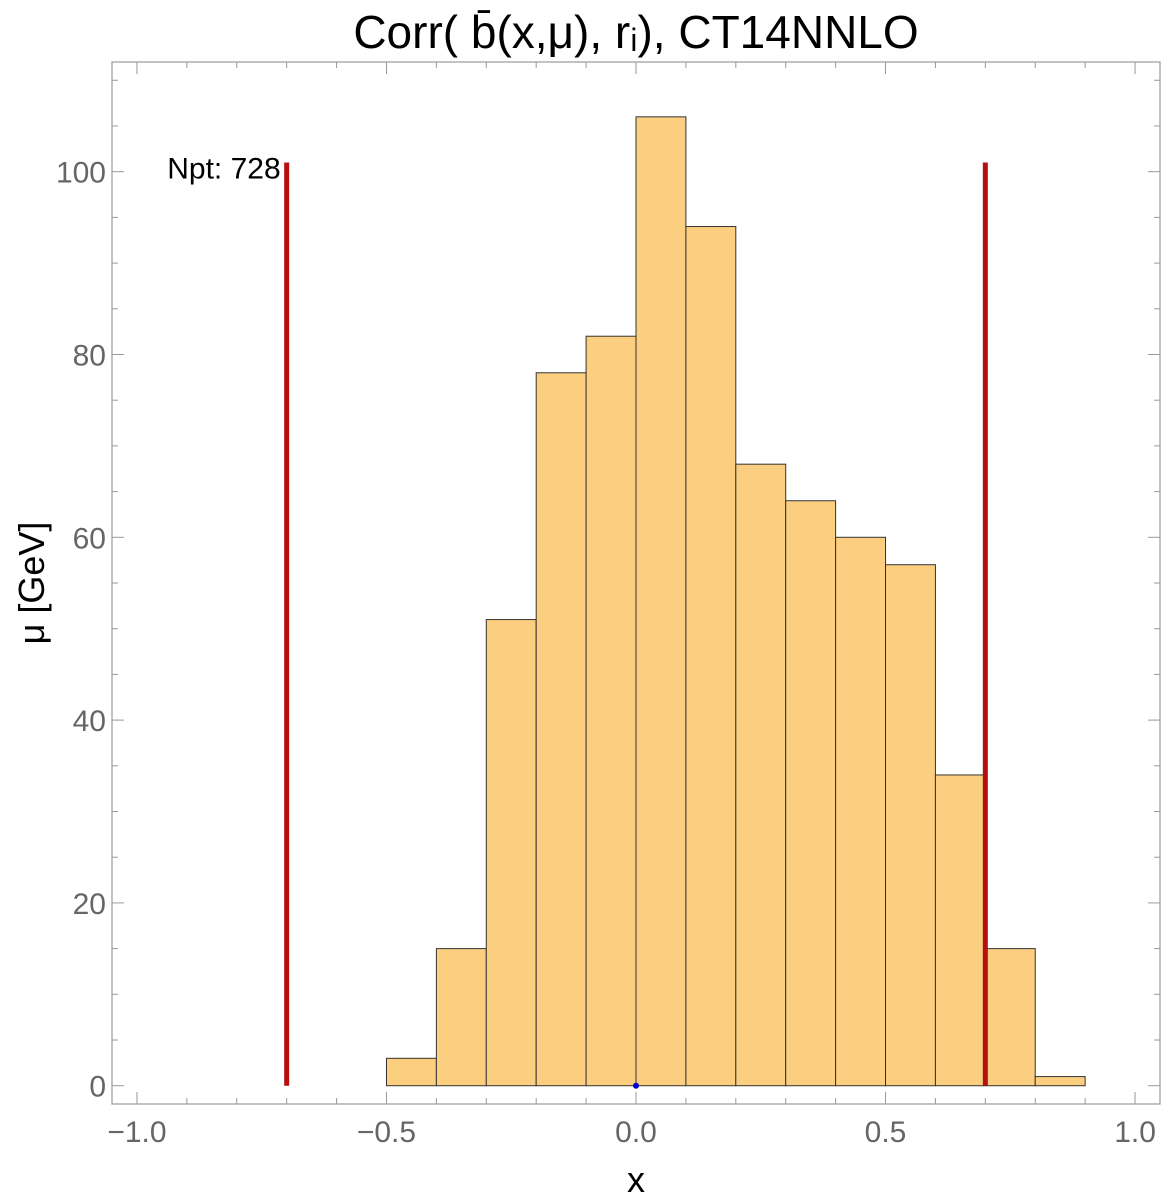 This screenshot has height=1200, width=1162. I want to click on y-tick-label: 60, so click(89, 538).